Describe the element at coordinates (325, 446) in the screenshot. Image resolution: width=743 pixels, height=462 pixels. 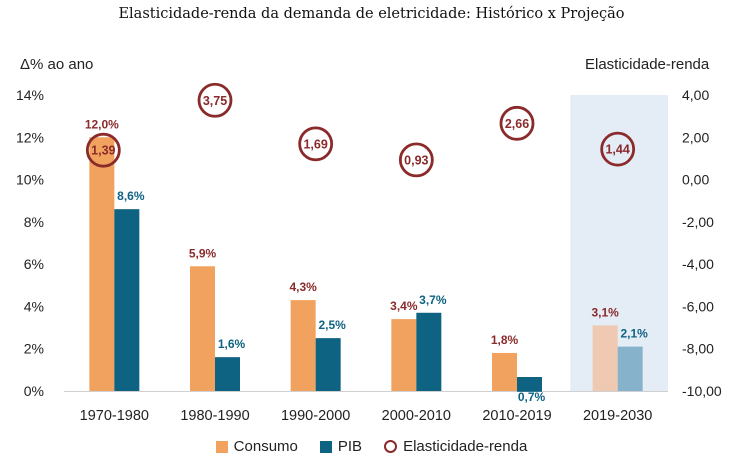
I see `legend-swatch-pib` at that location.